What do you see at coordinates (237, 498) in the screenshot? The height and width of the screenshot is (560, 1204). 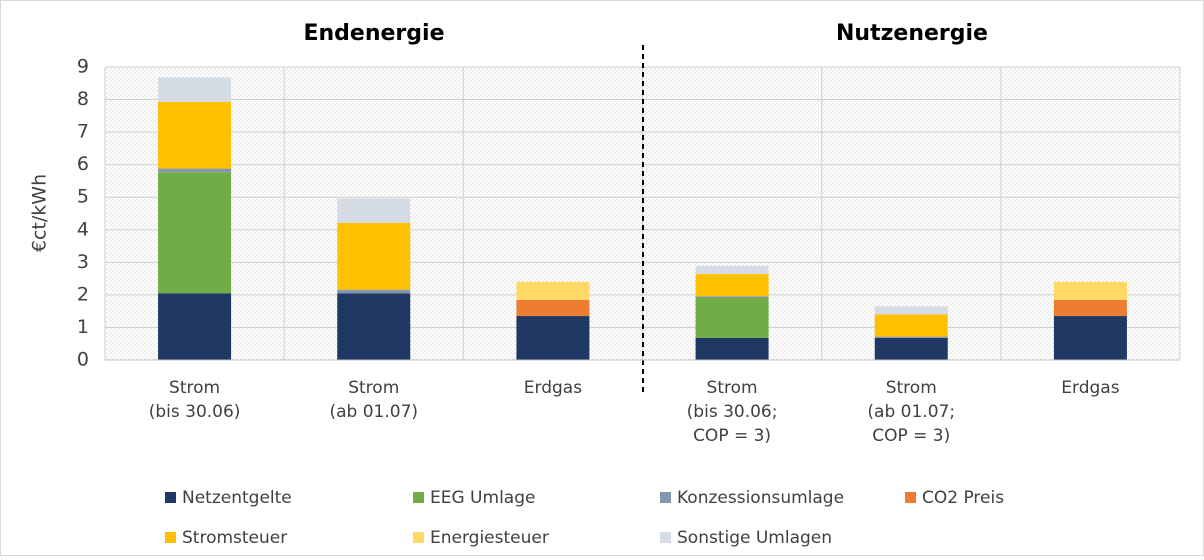 I see `legend-label: Netzentgelte` at bounding box center [237, 498].